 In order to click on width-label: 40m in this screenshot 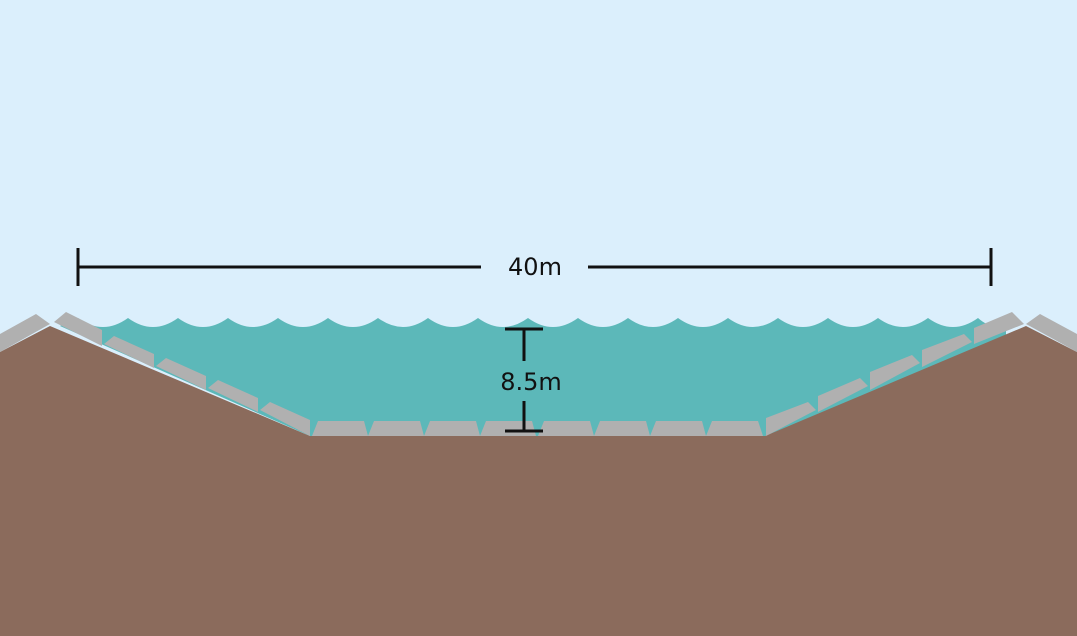, I will do `click(535, 267)`.